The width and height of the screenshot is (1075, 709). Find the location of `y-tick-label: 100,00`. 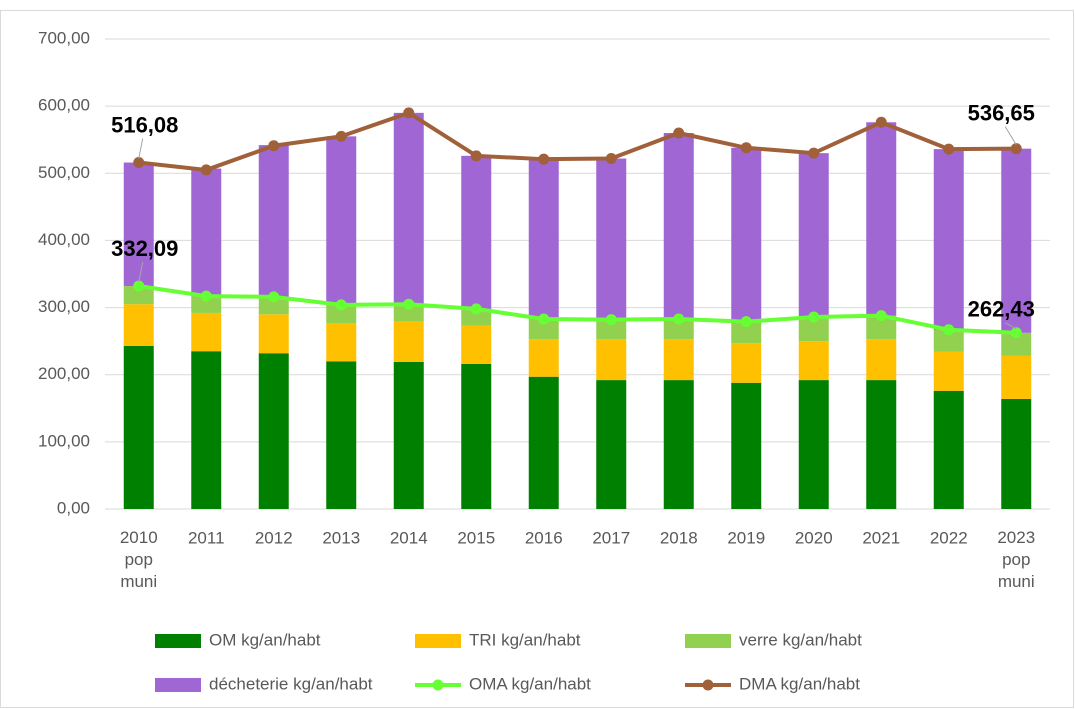

y-tick-label: 100,00 is located at coordinates (64, 440).